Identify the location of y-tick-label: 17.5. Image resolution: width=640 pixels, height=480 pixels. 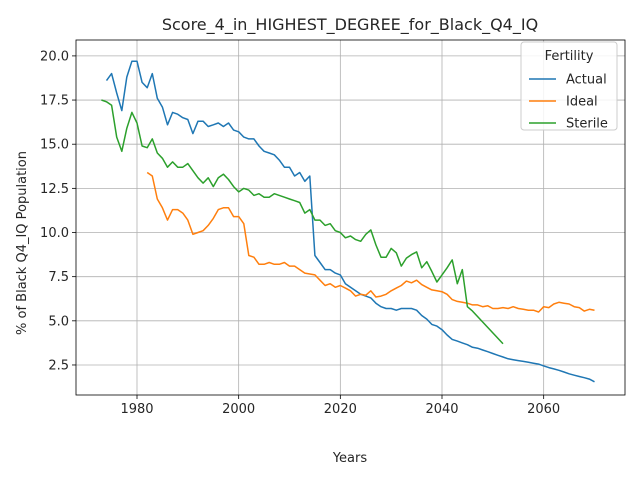
(54, 101).